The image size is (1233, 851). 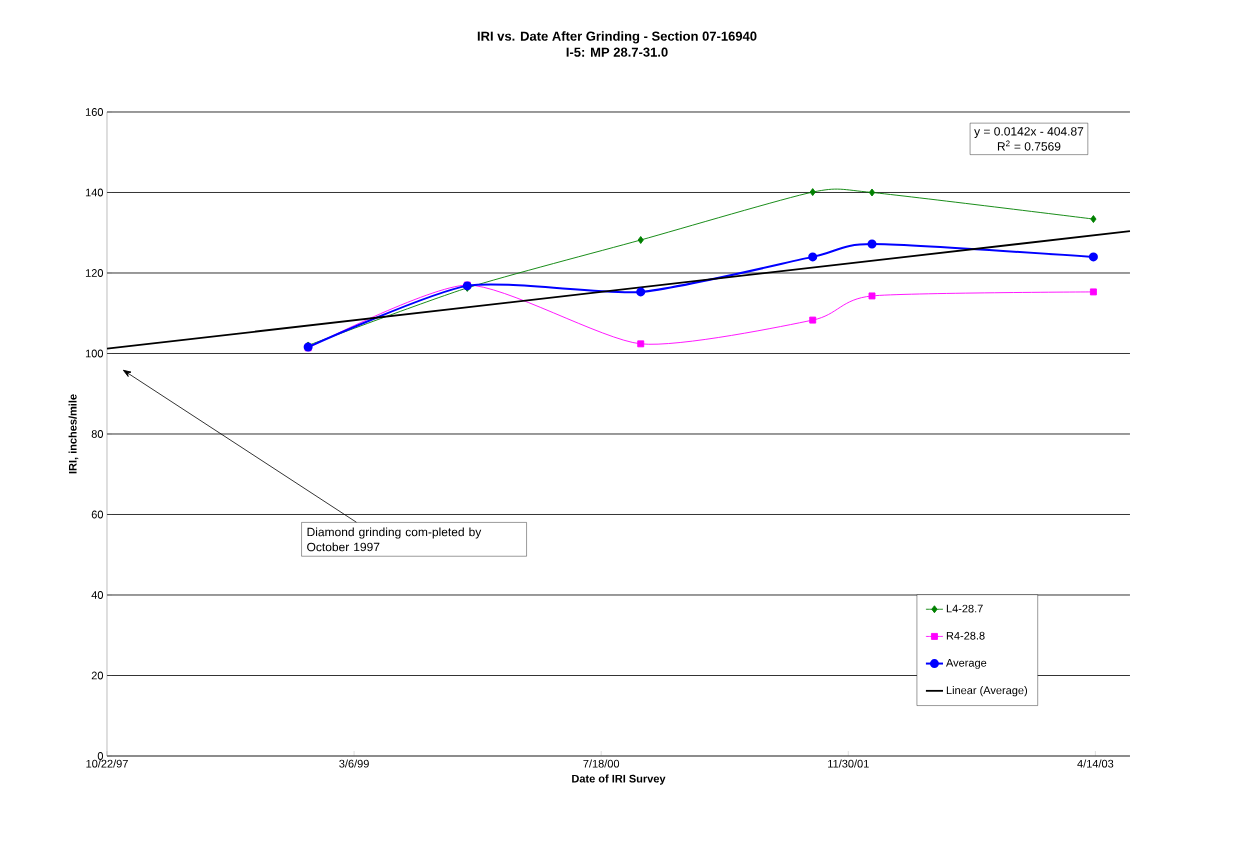 I want to click on y-tick-label: 160, so click(x=94, y=112).